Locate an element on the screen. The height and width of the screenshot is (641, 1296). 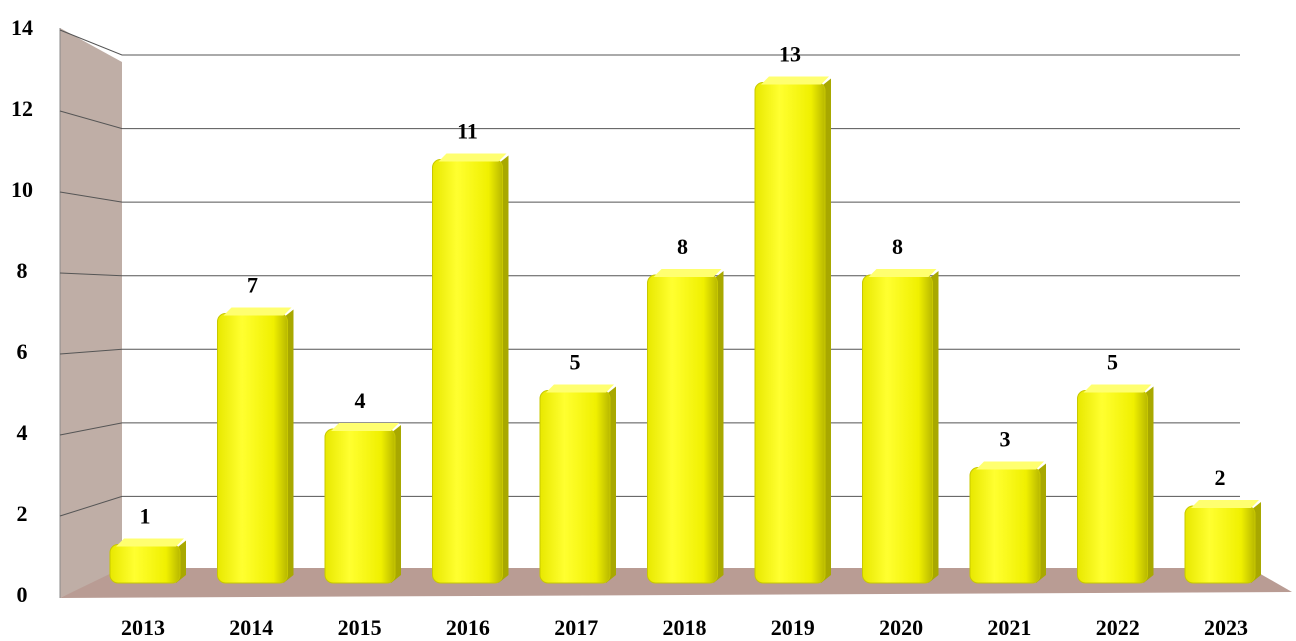
y-tick-label: 14 is located at coordinates (22, 27).